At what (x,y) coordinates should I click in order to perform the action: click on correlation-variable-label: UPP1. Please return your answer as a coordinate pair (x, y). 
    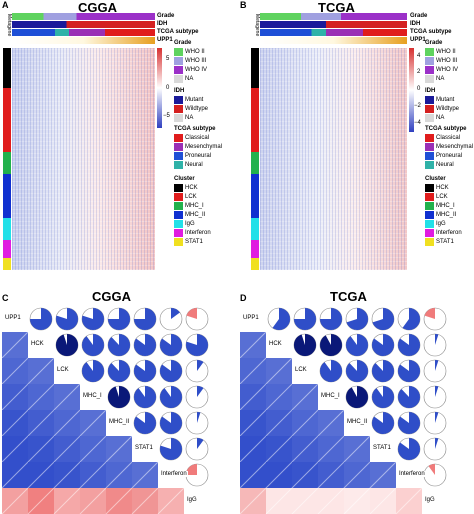
    Looking at the image, I should click on (251, 318).